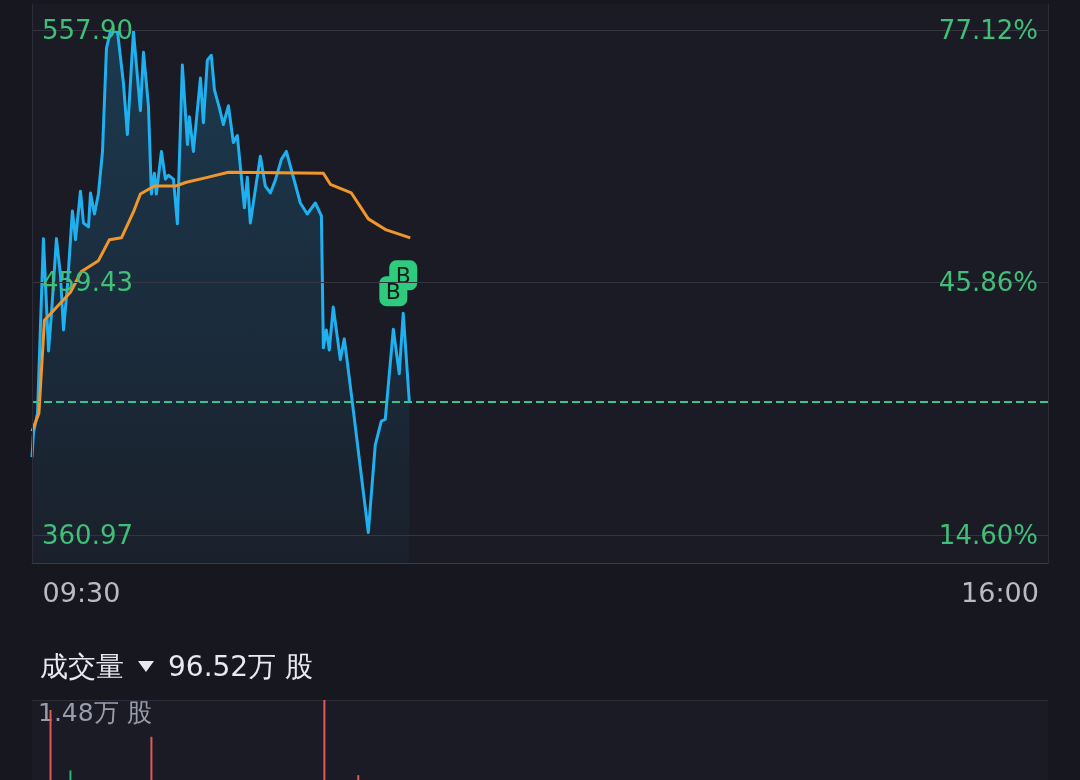 Image resolution: width=1080 pixels, height=780 pixels. Describe the element at coordinates (82, 667) in the screenshot. I see `chart-title: 成交量` at that location.